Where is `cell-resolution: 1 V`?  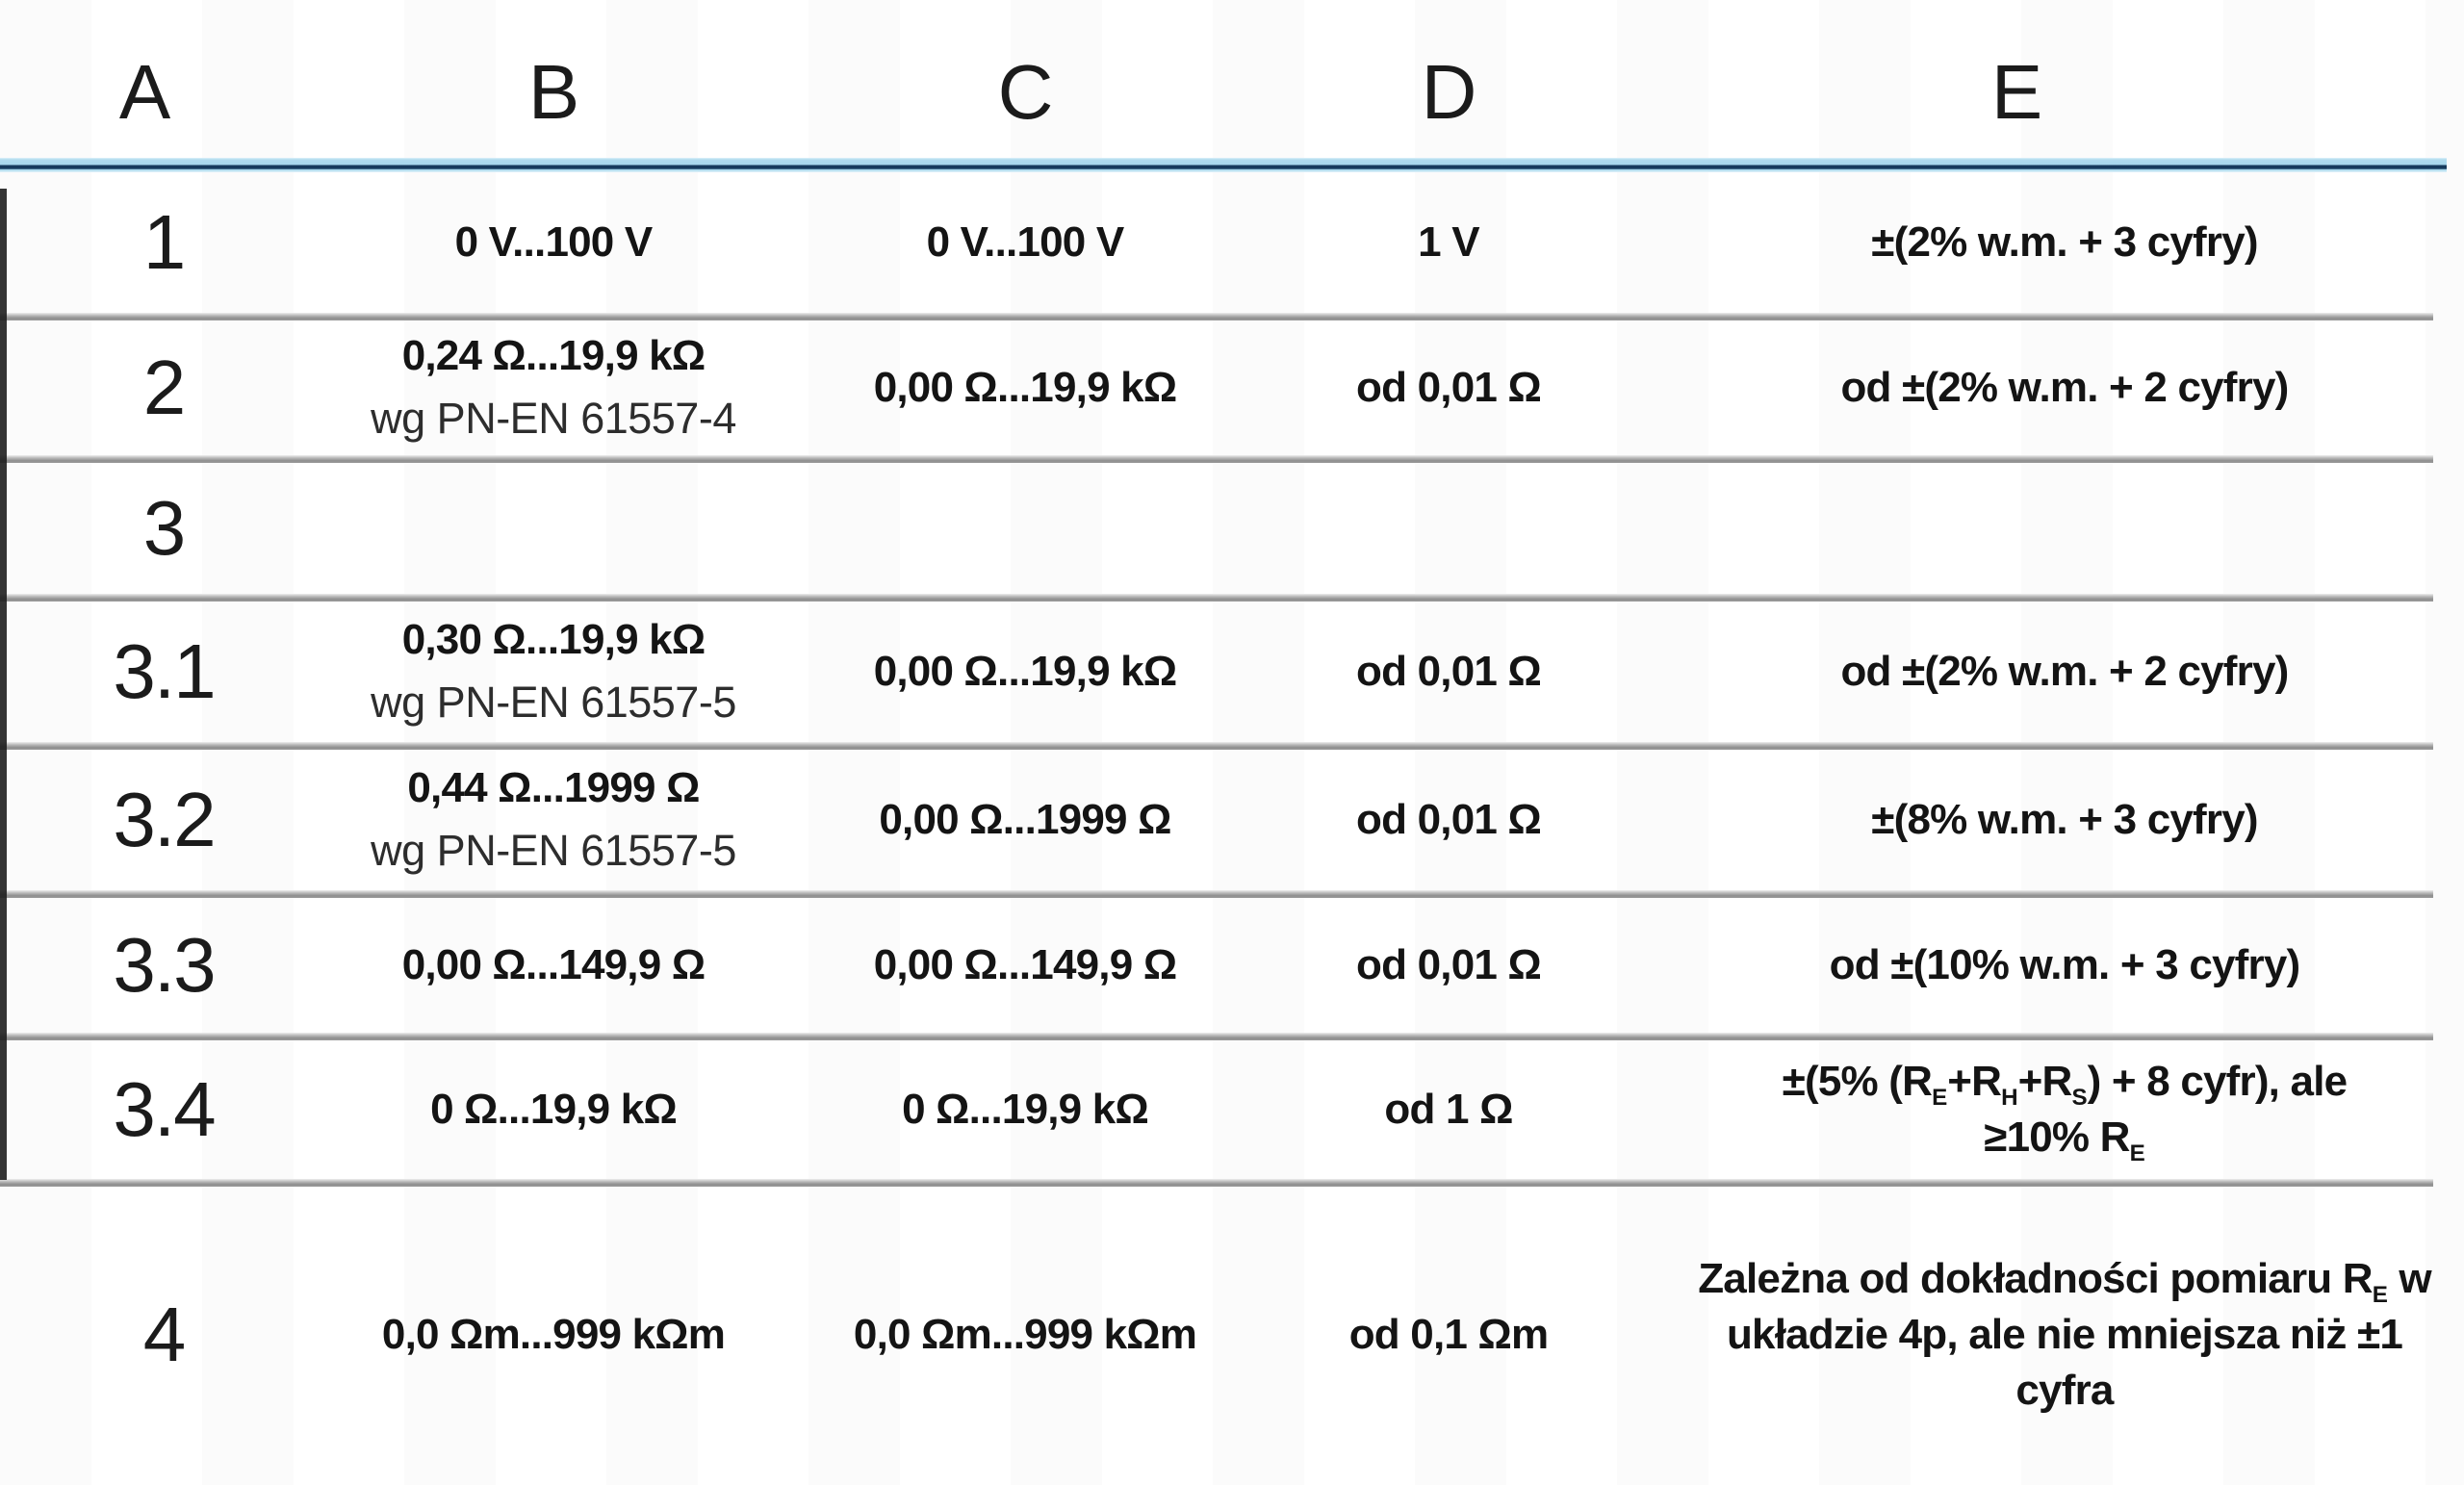 cell-resolution: 1 V is located at coordinates (1448, 242).